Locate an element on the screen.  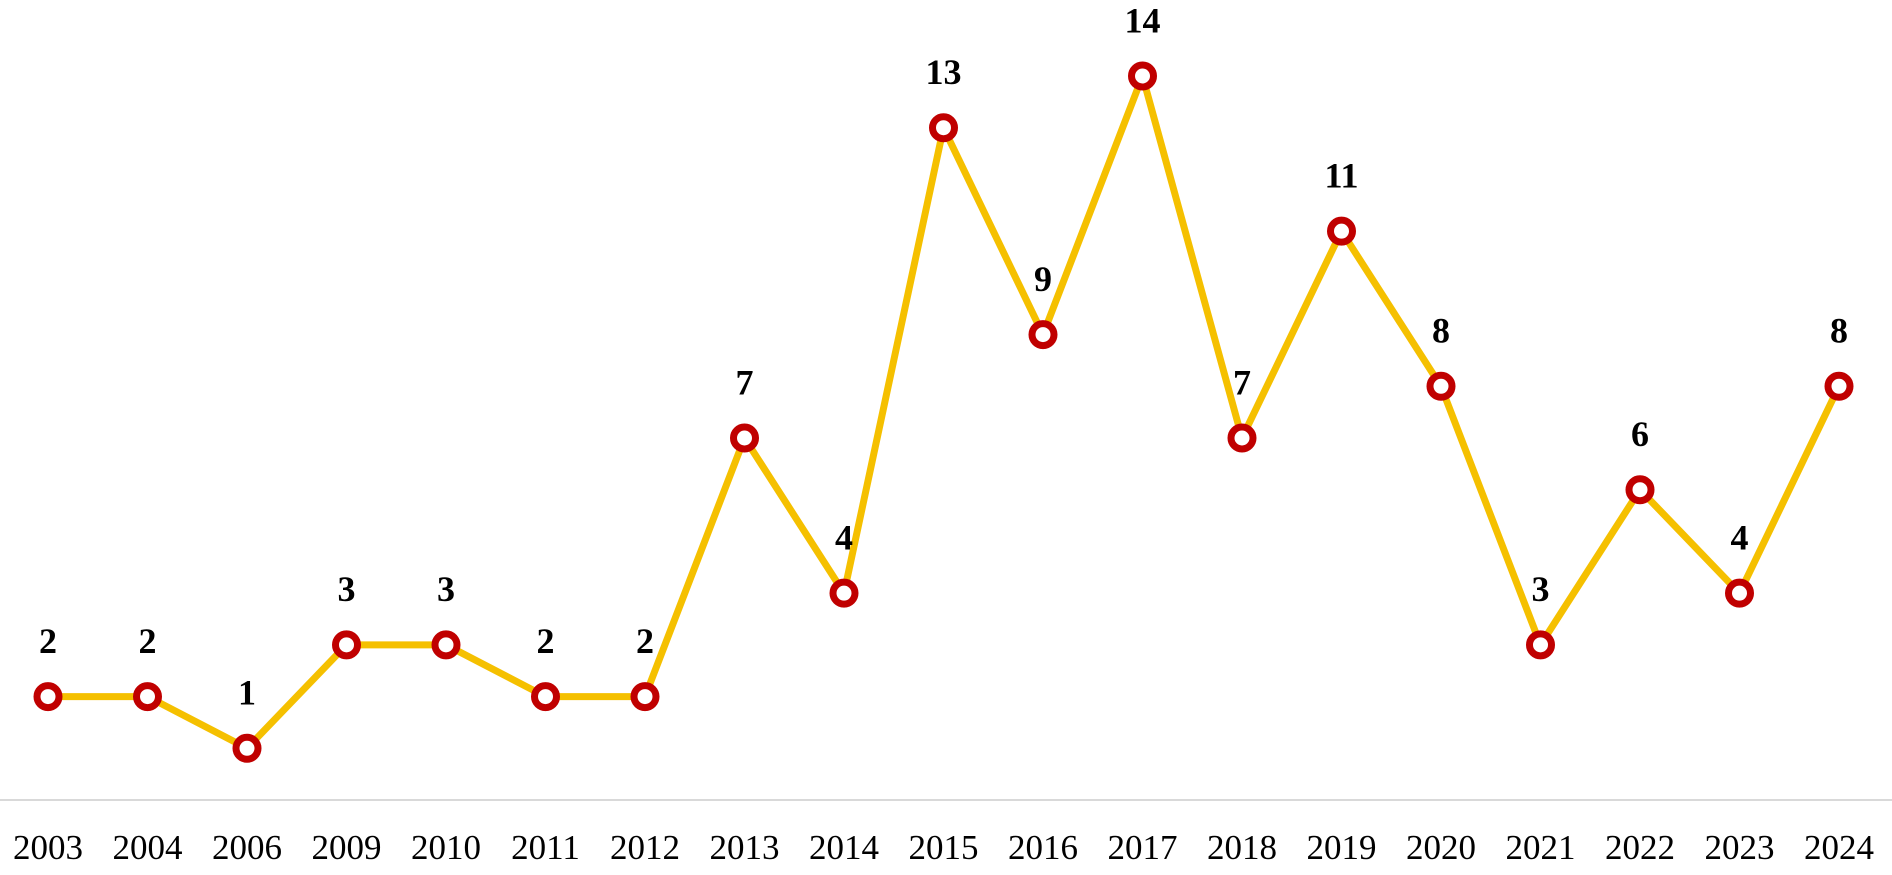
x-tick-label: 2024 is located at coordinates (1839, 847).